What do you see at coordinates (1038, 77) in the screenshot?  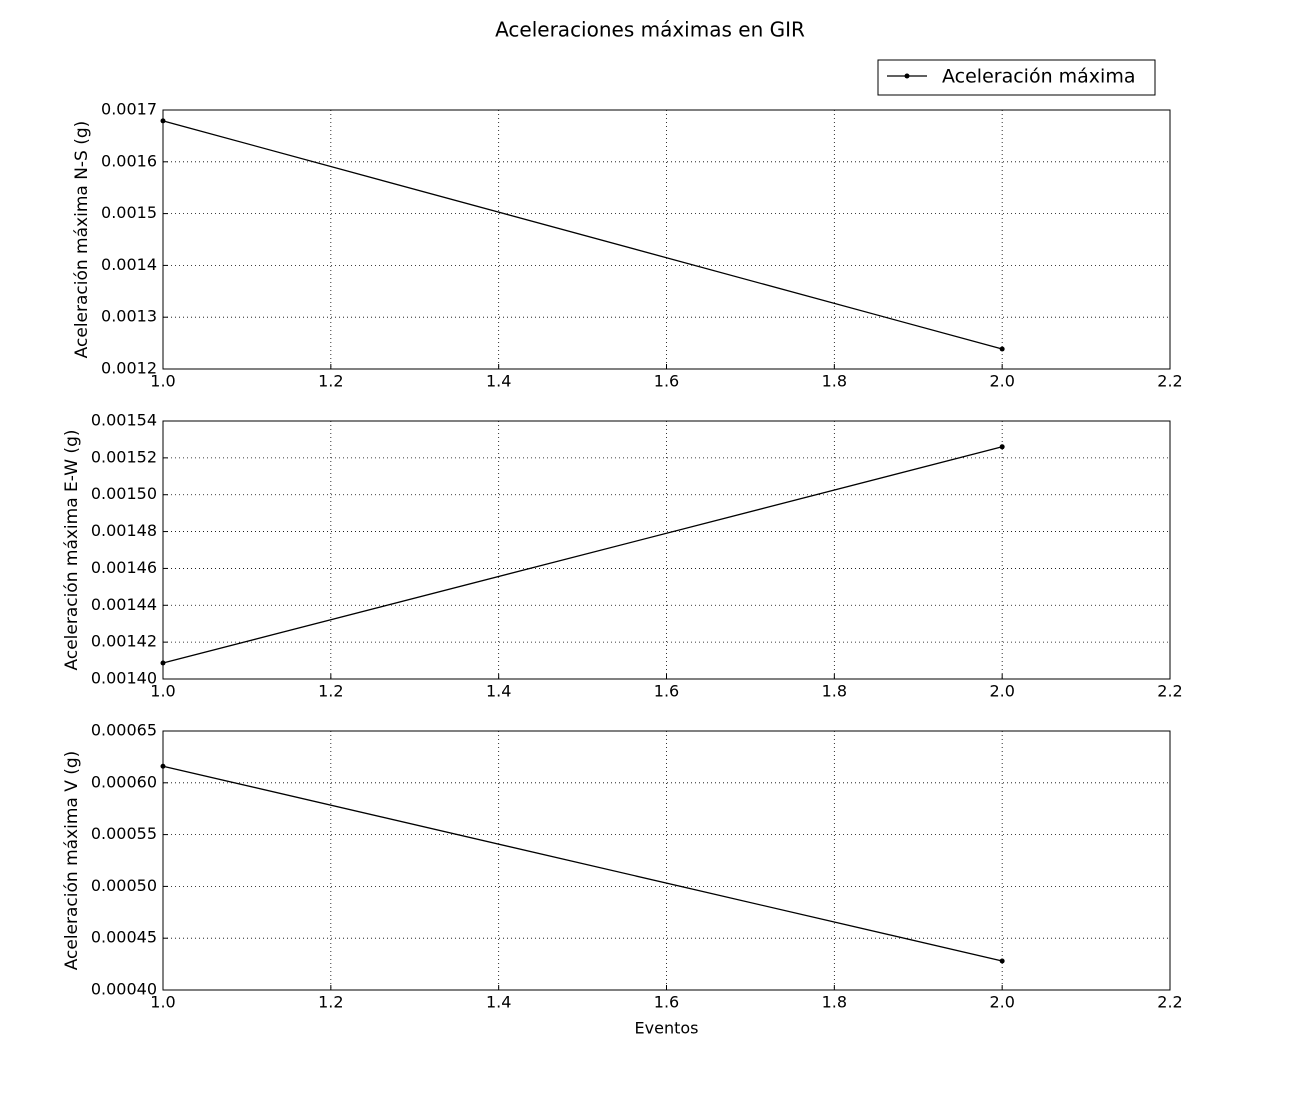 I see `legend-label: Aceleración máxima` at bounding box center [1038, 77].